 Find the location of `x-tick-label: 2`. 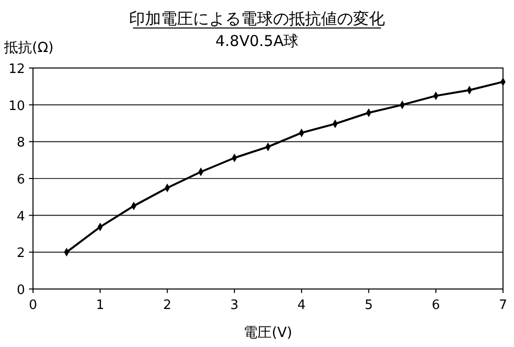

x-tick-label: 2 is located at coordinates (167, 305).